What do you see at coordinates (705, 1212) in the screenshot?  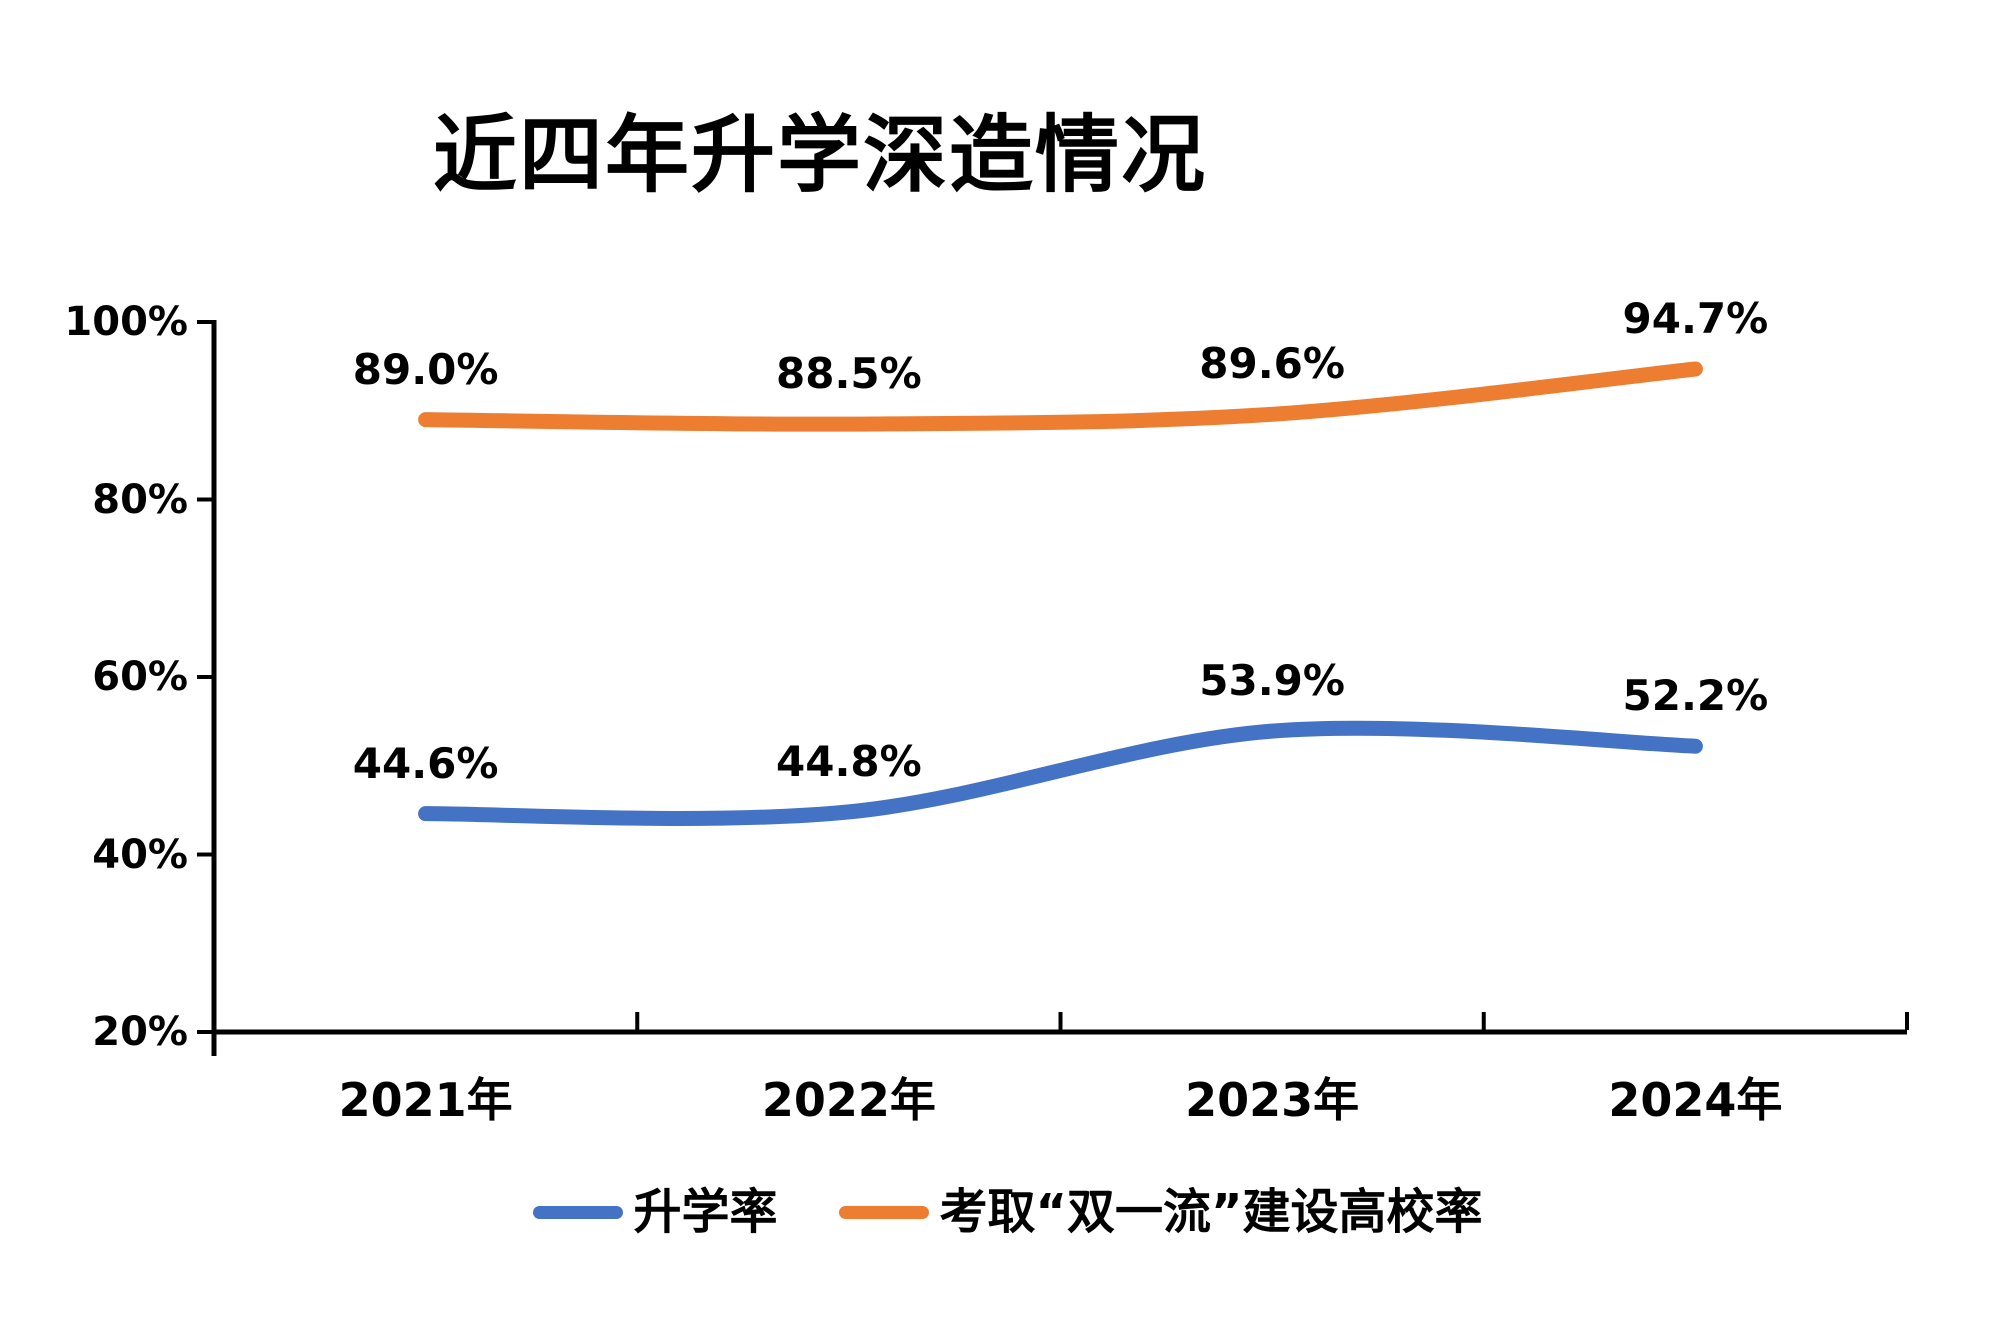 I see `legend-label-enrollment-rate: 升学率` at bounding box center [705, 1212].